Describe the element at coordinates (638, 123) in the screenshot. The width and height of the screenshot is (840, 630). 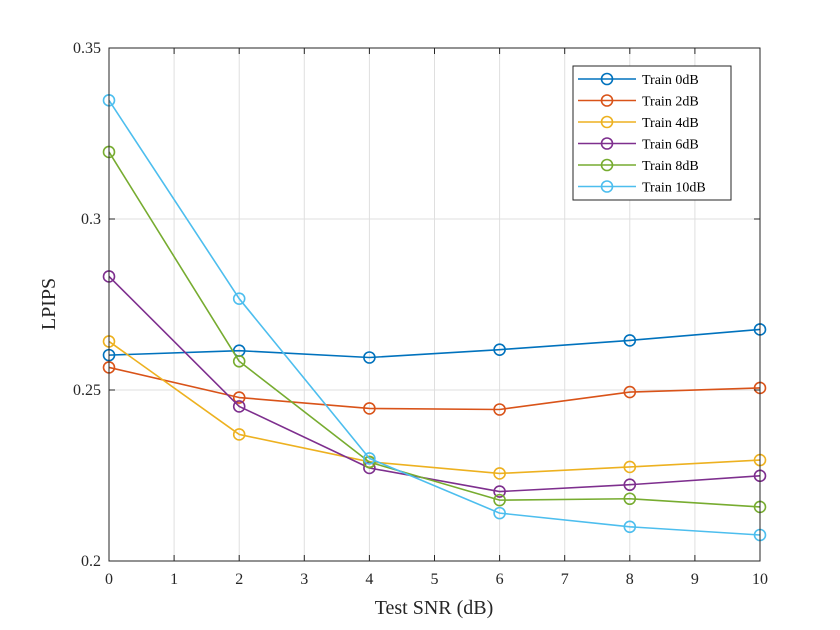
I see `legend-item: Train 4dB` at that location.